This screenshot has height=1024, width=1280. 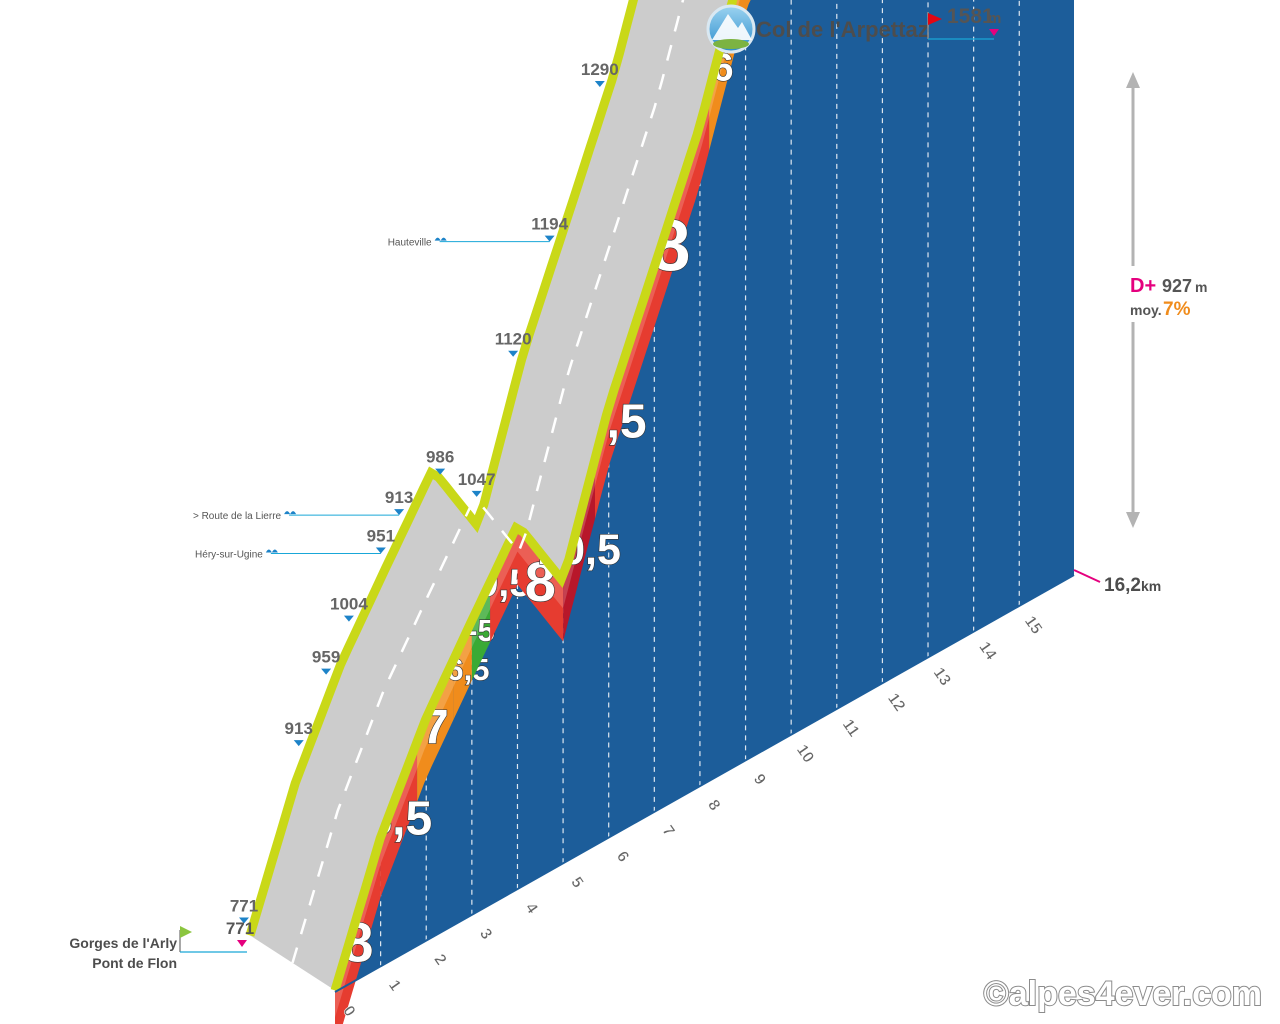 I want to click on altitude-label: 1290, so click(x=600, y=69).